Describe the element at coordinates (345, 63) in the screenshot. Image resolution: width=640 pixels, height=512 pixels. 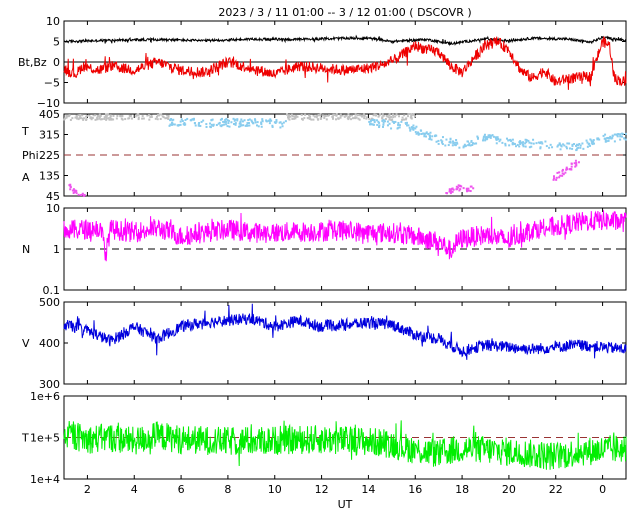
I see `series-bz-line` at that location.